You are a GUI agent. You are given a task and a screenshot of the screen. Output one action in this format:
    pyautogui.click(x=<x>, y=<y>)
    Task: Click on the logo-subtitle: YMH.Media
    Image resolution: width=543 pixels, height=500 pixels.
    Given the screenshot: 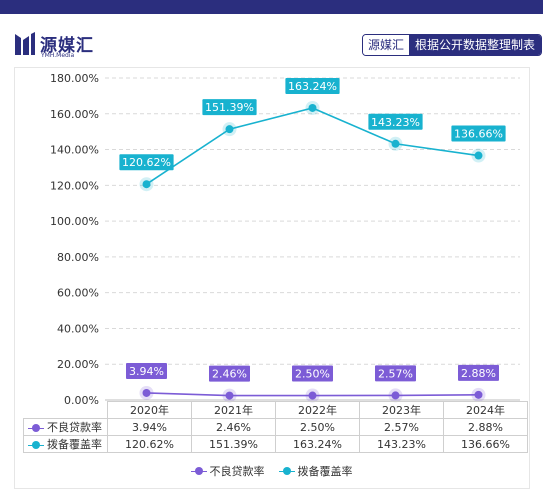 What is the action you would take?
    pyautogui.click(x=58, y=55)
    